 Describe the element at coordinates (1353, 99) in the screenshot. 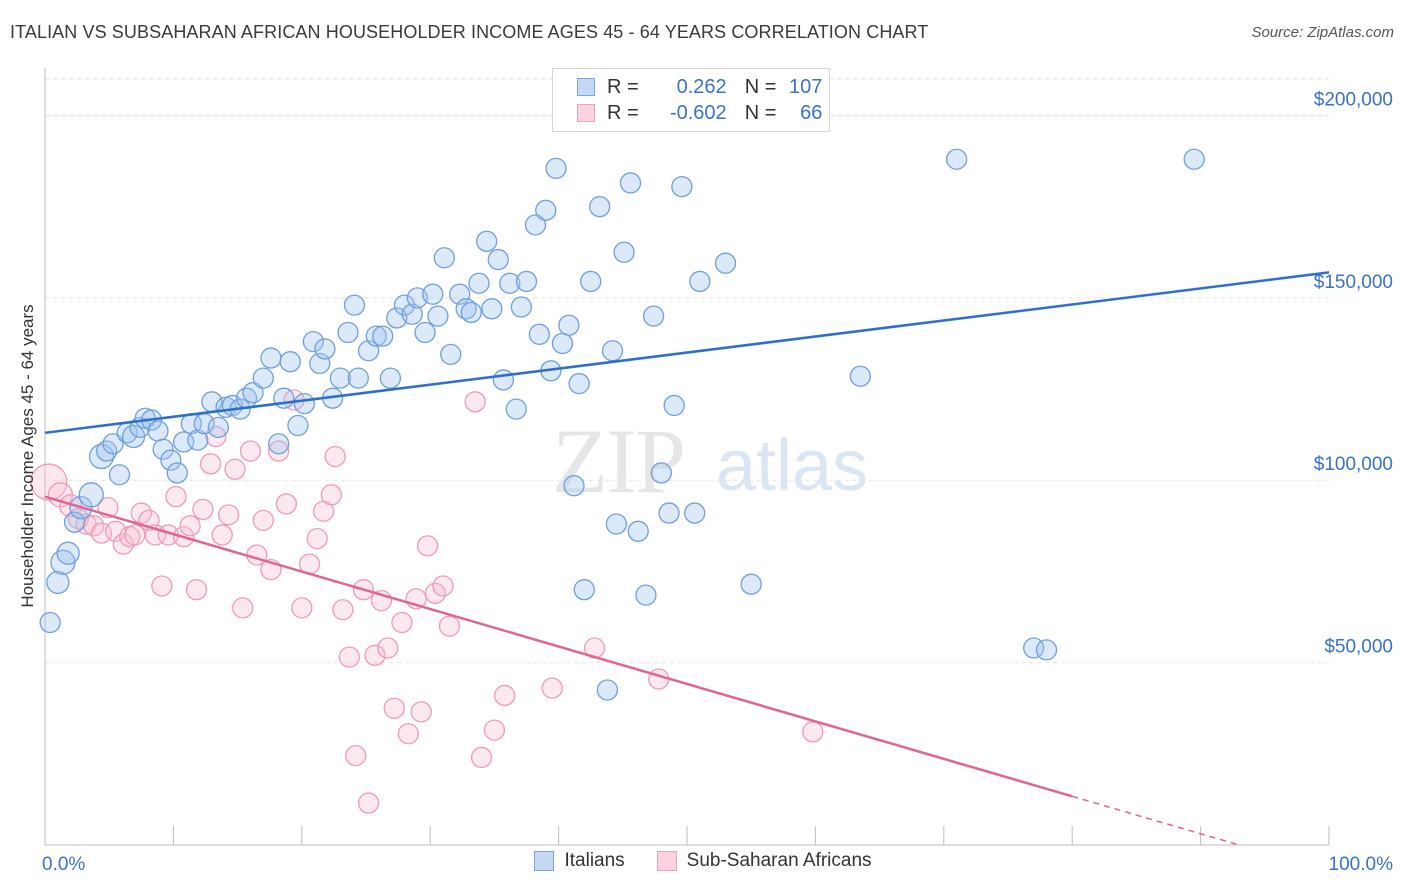

I see `y-tick-label: $200,000` at that location.